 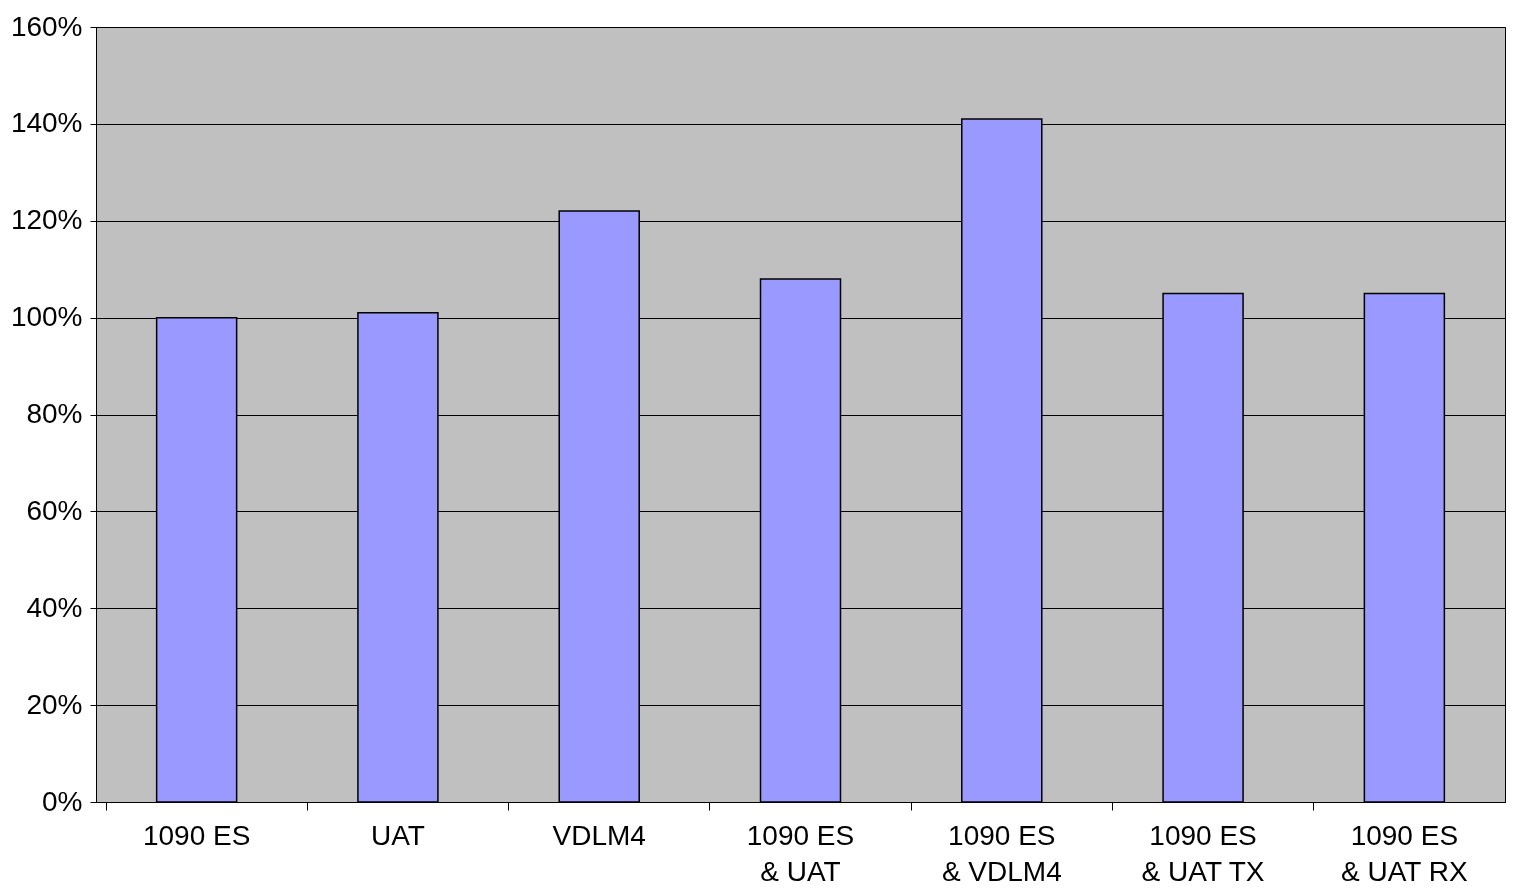 I want to click on x-tick-label: 1090 ES & UAT TX, so click(x=1203, y=853).